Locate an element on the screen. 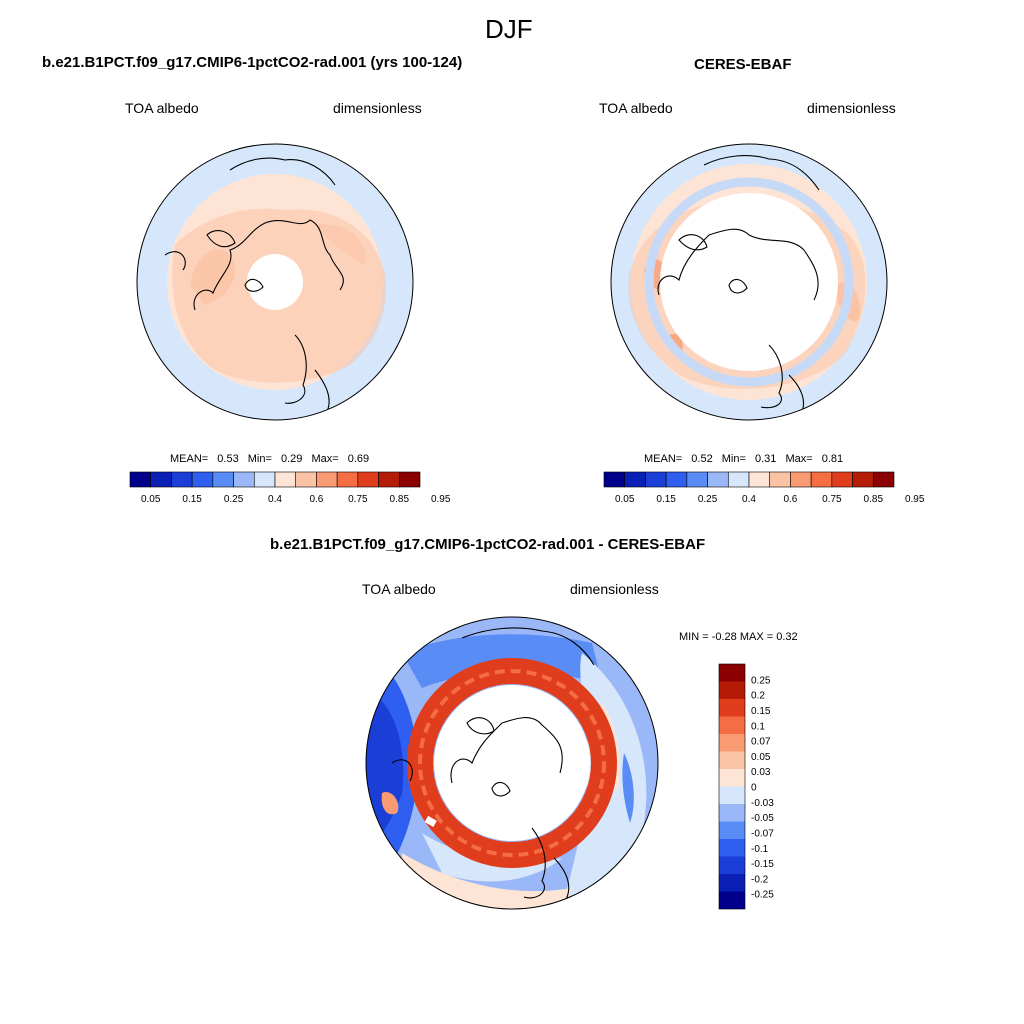 This screenshot has width=1024, height=1024. obs-min-label: Min= is located at coordinates (733, 459).